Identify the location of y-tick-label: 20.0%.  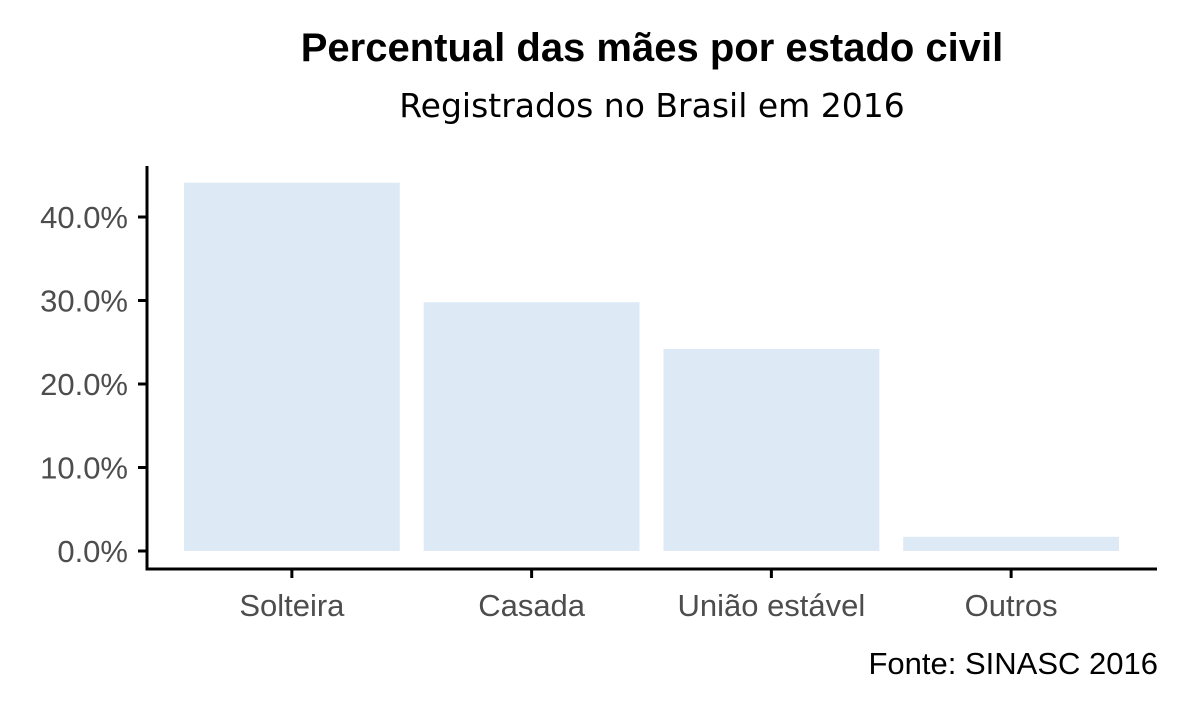
(84, 384).